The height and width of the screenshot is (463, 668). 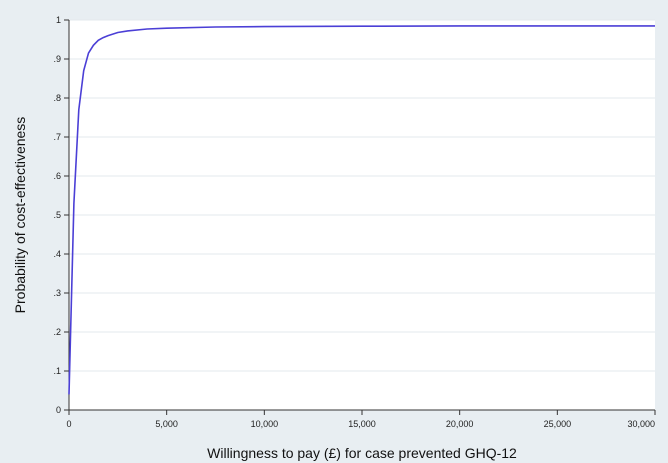 I want to click on y-tick-label: .1, so click(x=57, y=371).